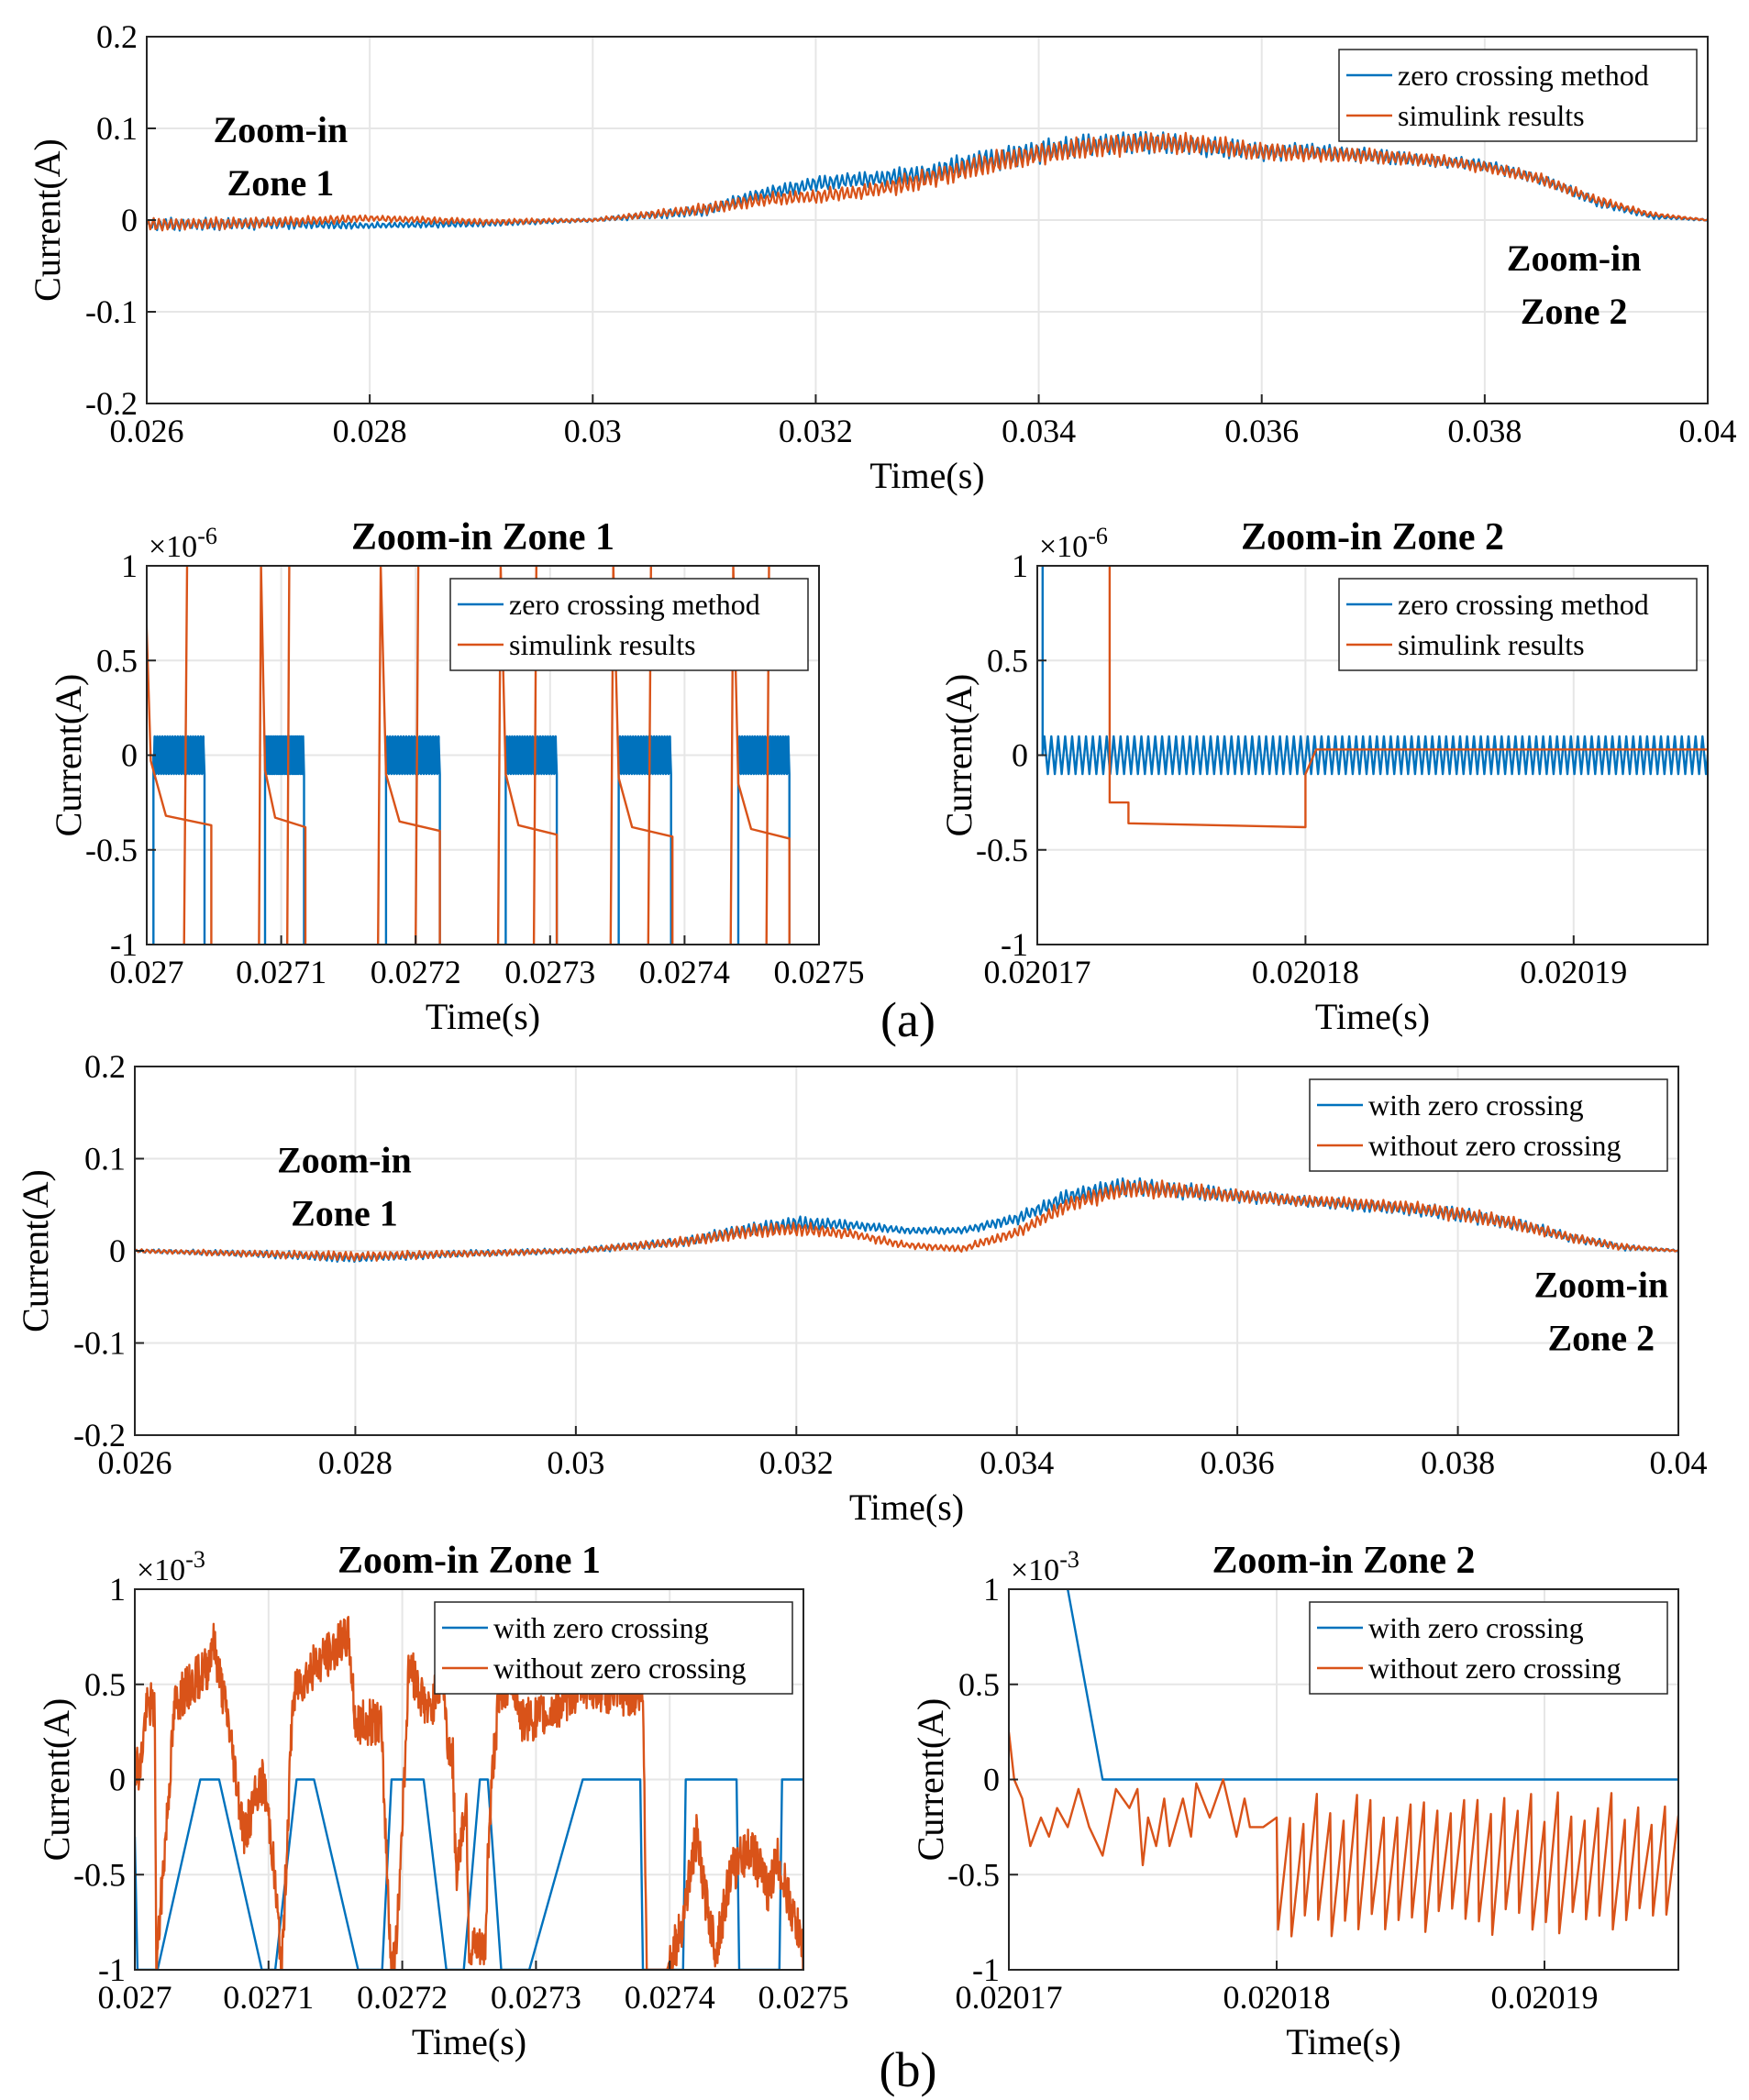  Describe the element at coordinates (684, 972) in the screenshot. I see `x-tick-label: 0.0274` at that location.